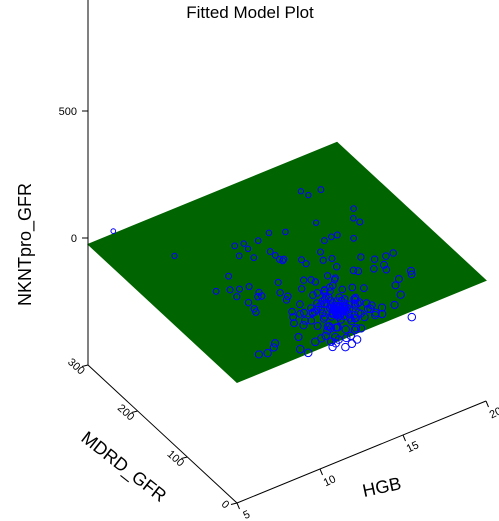 The height and width of the screenshot is (521, 499). I want to click on chart-title: Fitted Model Plot, so click(250, 12).